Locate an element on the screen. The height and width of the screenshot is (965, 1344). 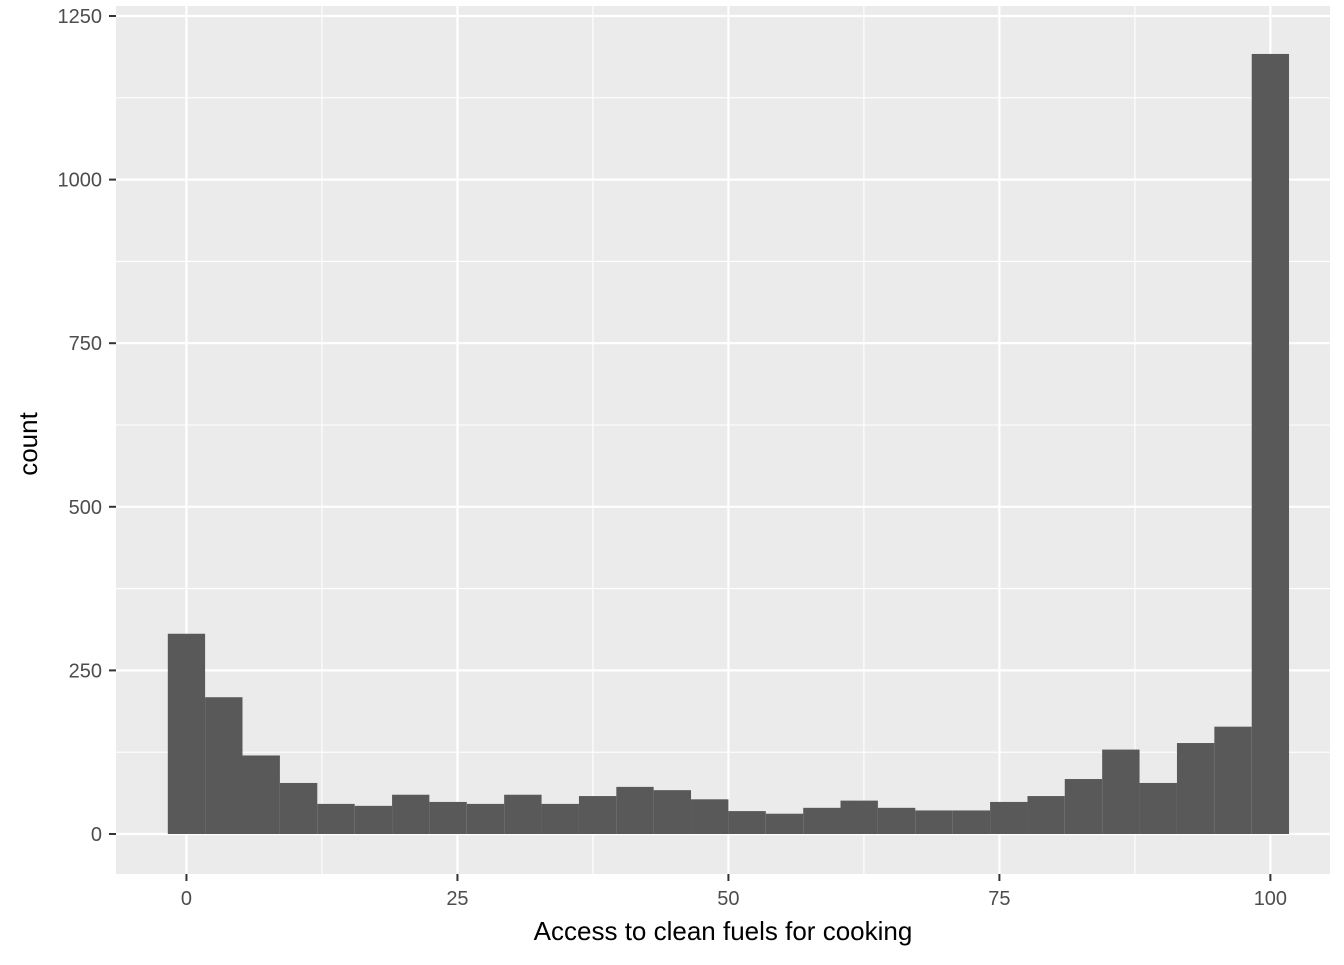
y-tick-label: 1000 is located at coordinates (80, 181).